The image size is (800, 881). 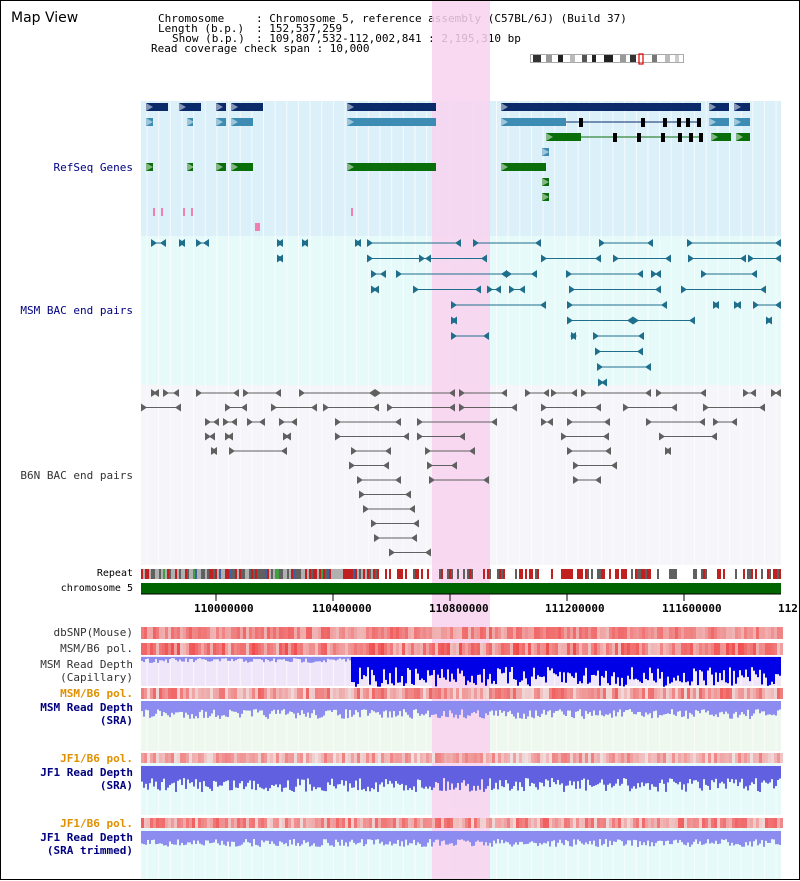 What do you see at coordinates (608, 59) in the screenshot?
I see `chromosome-ideogram` at bounding box center [608, 59].